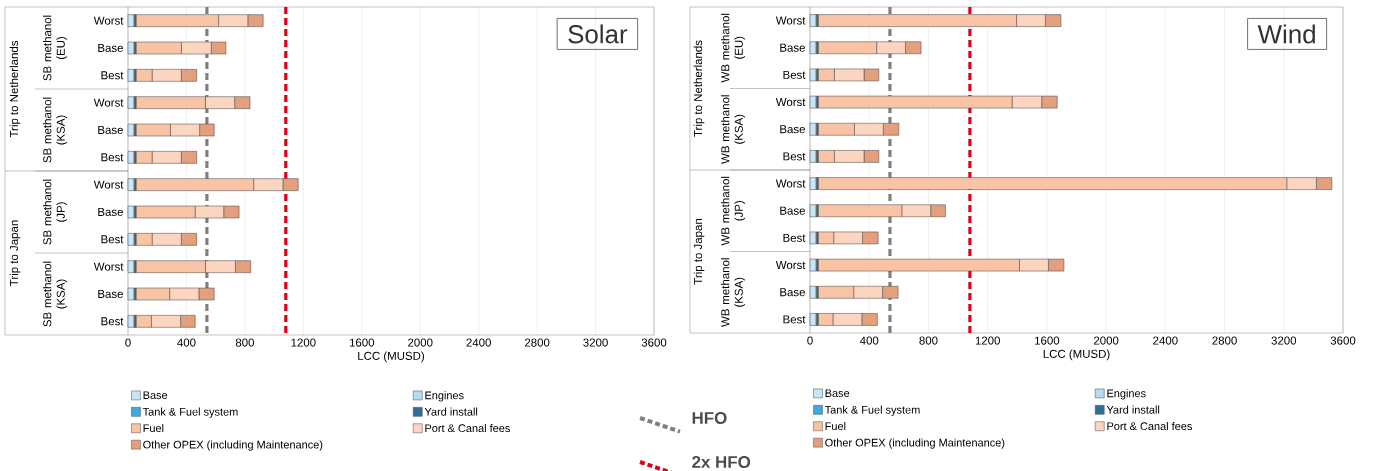 This screenshot has width=1374, height=471. What do you see at coordinates (733, 211) in the screenshot?
I see `text: WB methanol (JP)` at bounding box center [733, 211].